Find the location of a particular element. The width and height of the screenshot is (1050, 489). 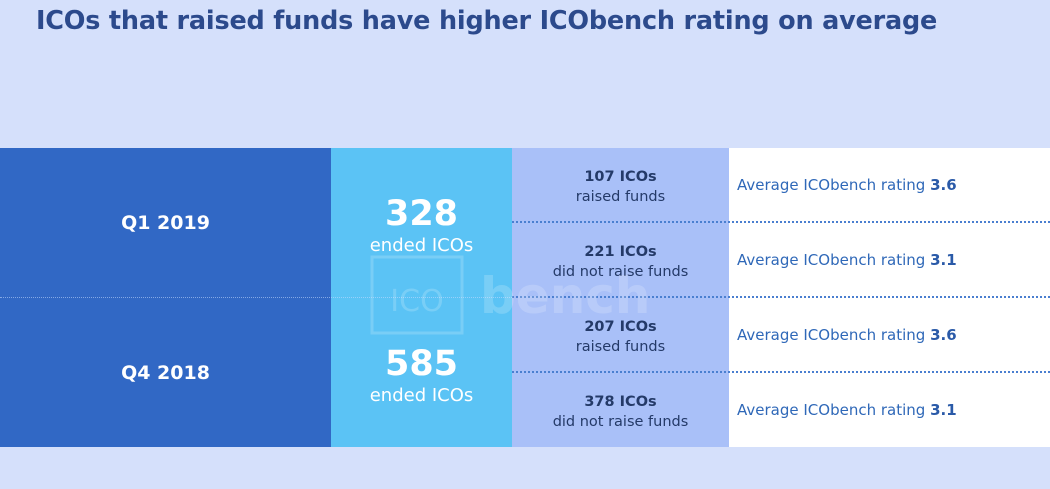

ended-icos-value: 585 is located at coordinates (421, 363).